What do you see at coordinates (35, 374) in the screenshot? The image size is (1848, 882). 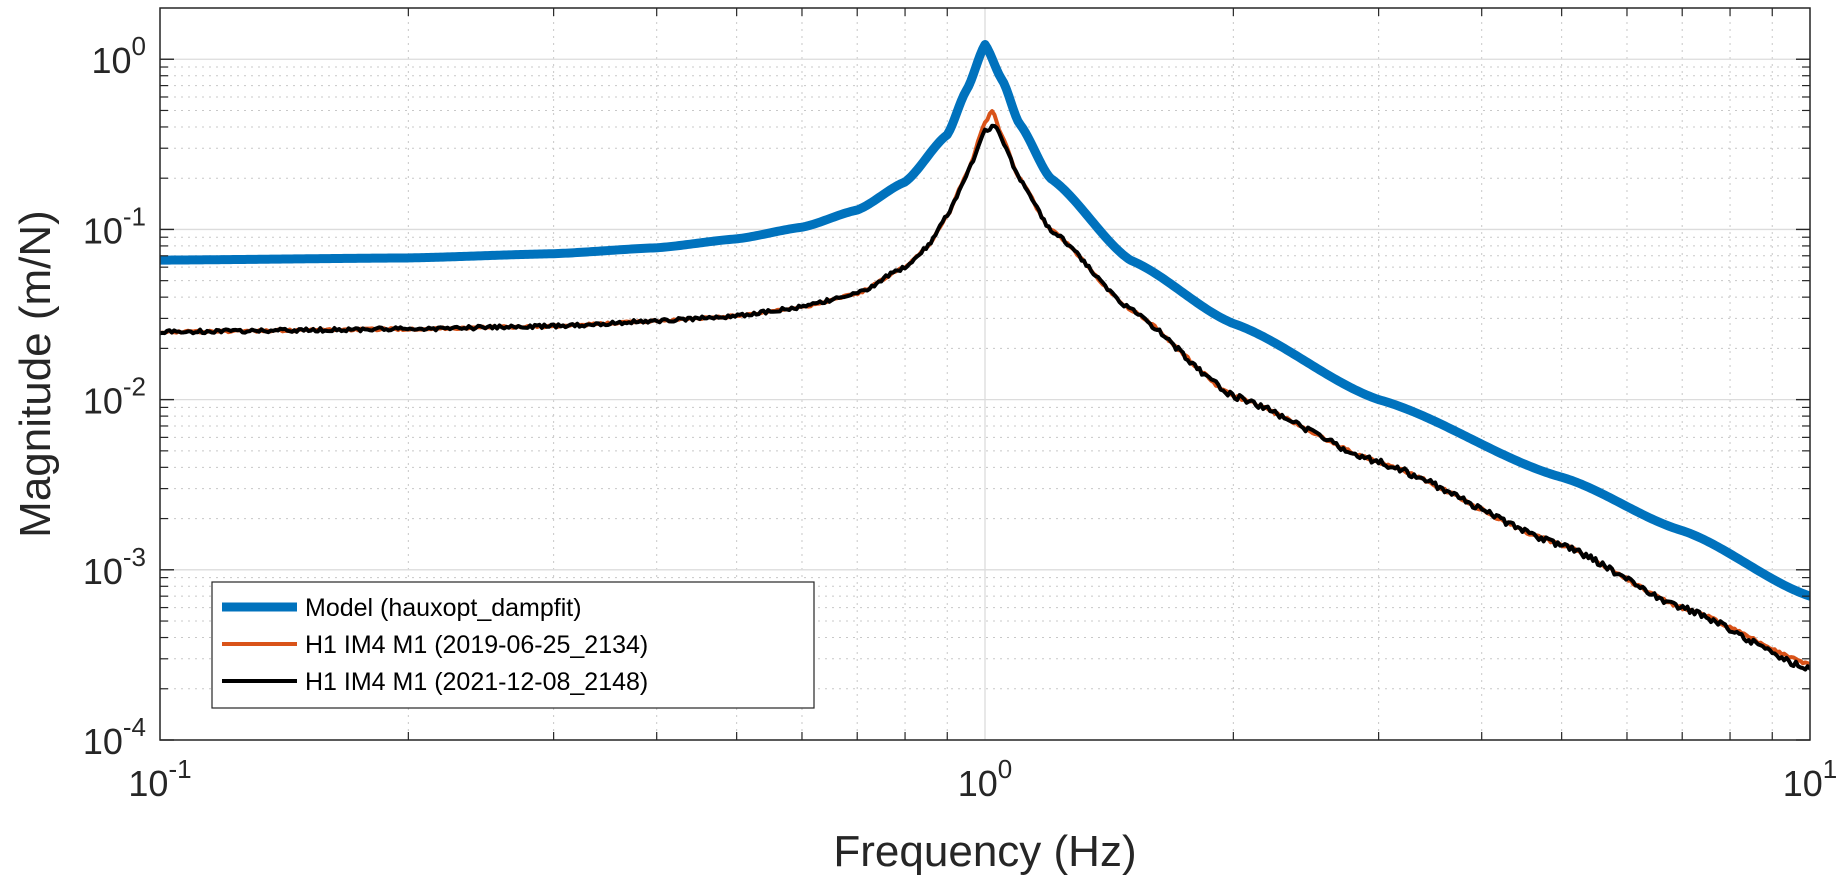 I see `y-axis-label: Magnitude (m/N)` at bounding box center [35, 374].